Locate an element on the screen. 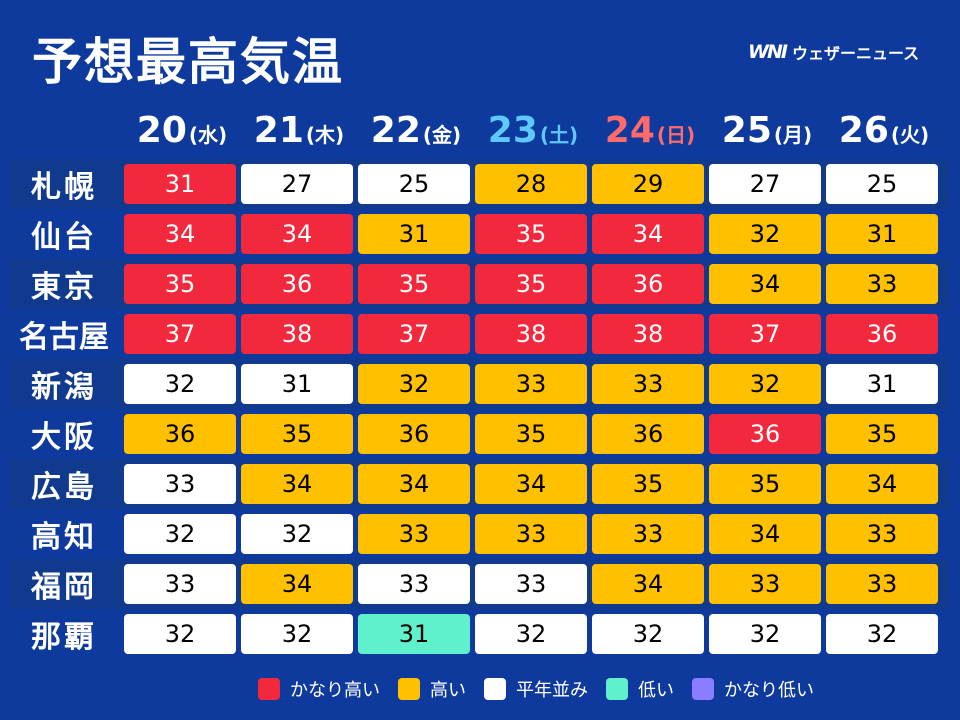 The height and width of the screenshot is (720, 960). legend: かなり高い 高い 平年並み 低い かなり低い is located at coordinates (536, 689).